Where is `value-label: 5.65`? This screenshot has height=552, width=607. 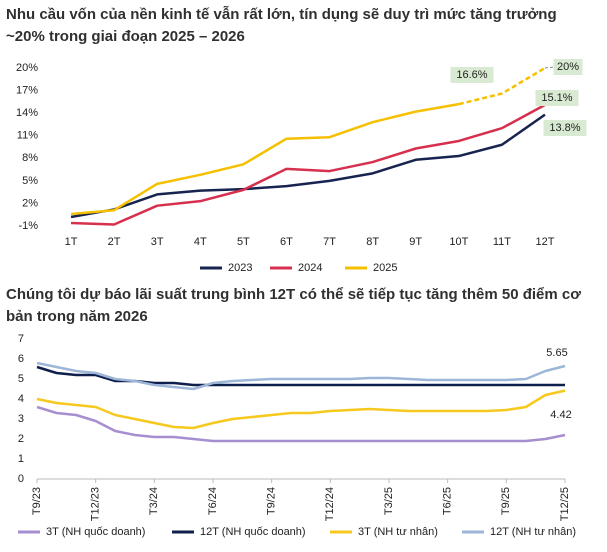 value-label: 5.65 is located at coordinates (556, 353).